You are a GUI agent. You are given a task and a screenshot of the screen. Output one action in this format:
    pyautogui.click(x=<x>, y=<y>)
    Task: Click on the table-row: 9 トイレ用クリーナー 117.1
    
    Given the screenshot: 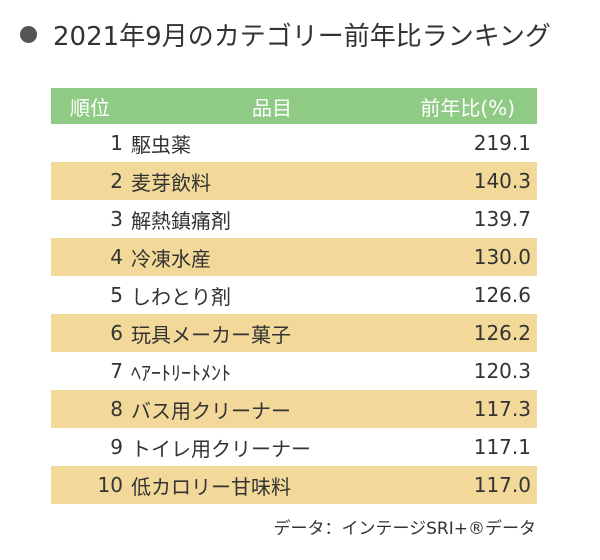 What is the action you would take?
    pyautogui.click(x=294, y=447)
    